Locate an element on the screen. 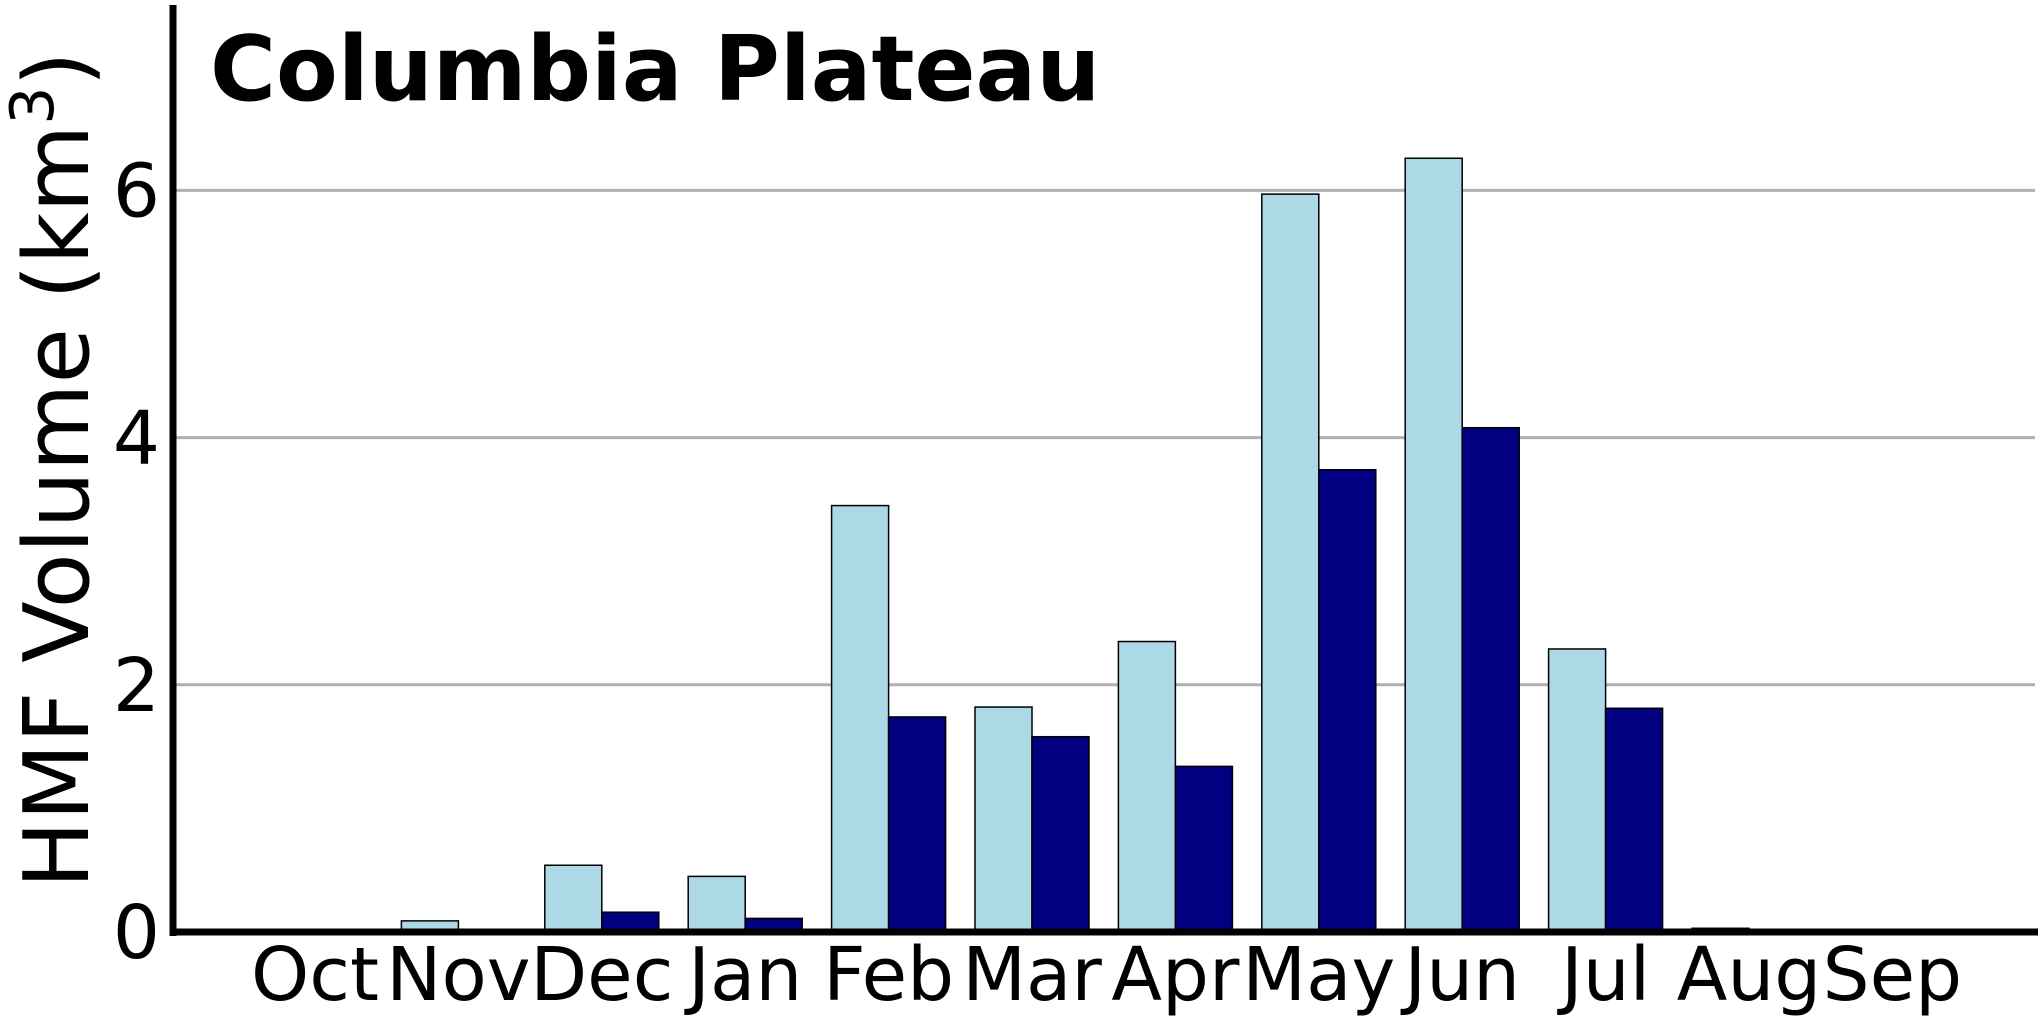 The height and width of the screenshot is (1020, 2042). x-tick-label-may: May is located at coordinates (1318, 975).